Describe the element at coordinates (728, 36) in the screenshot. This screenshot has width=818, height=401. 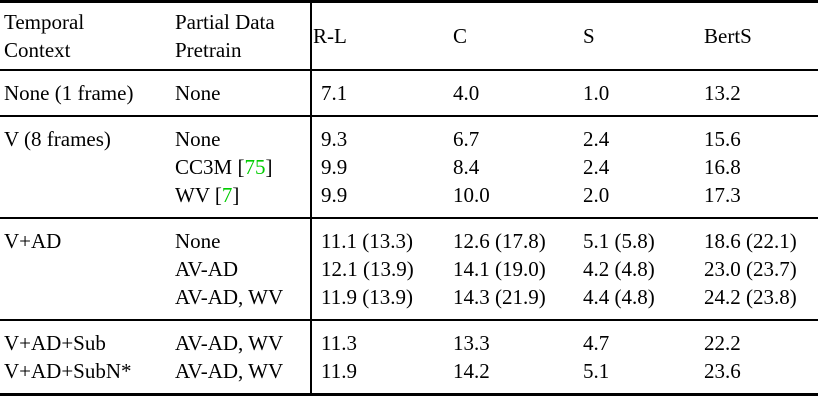
I see `col-header-bertscore: BertS` at that location.